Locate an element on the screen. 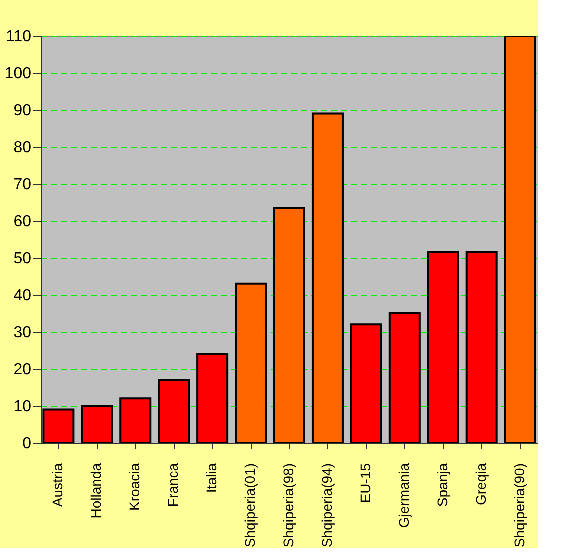 This screenshot has height=559, width=578. x-tick-label: Gjermania is located at coordinates (404, 495).